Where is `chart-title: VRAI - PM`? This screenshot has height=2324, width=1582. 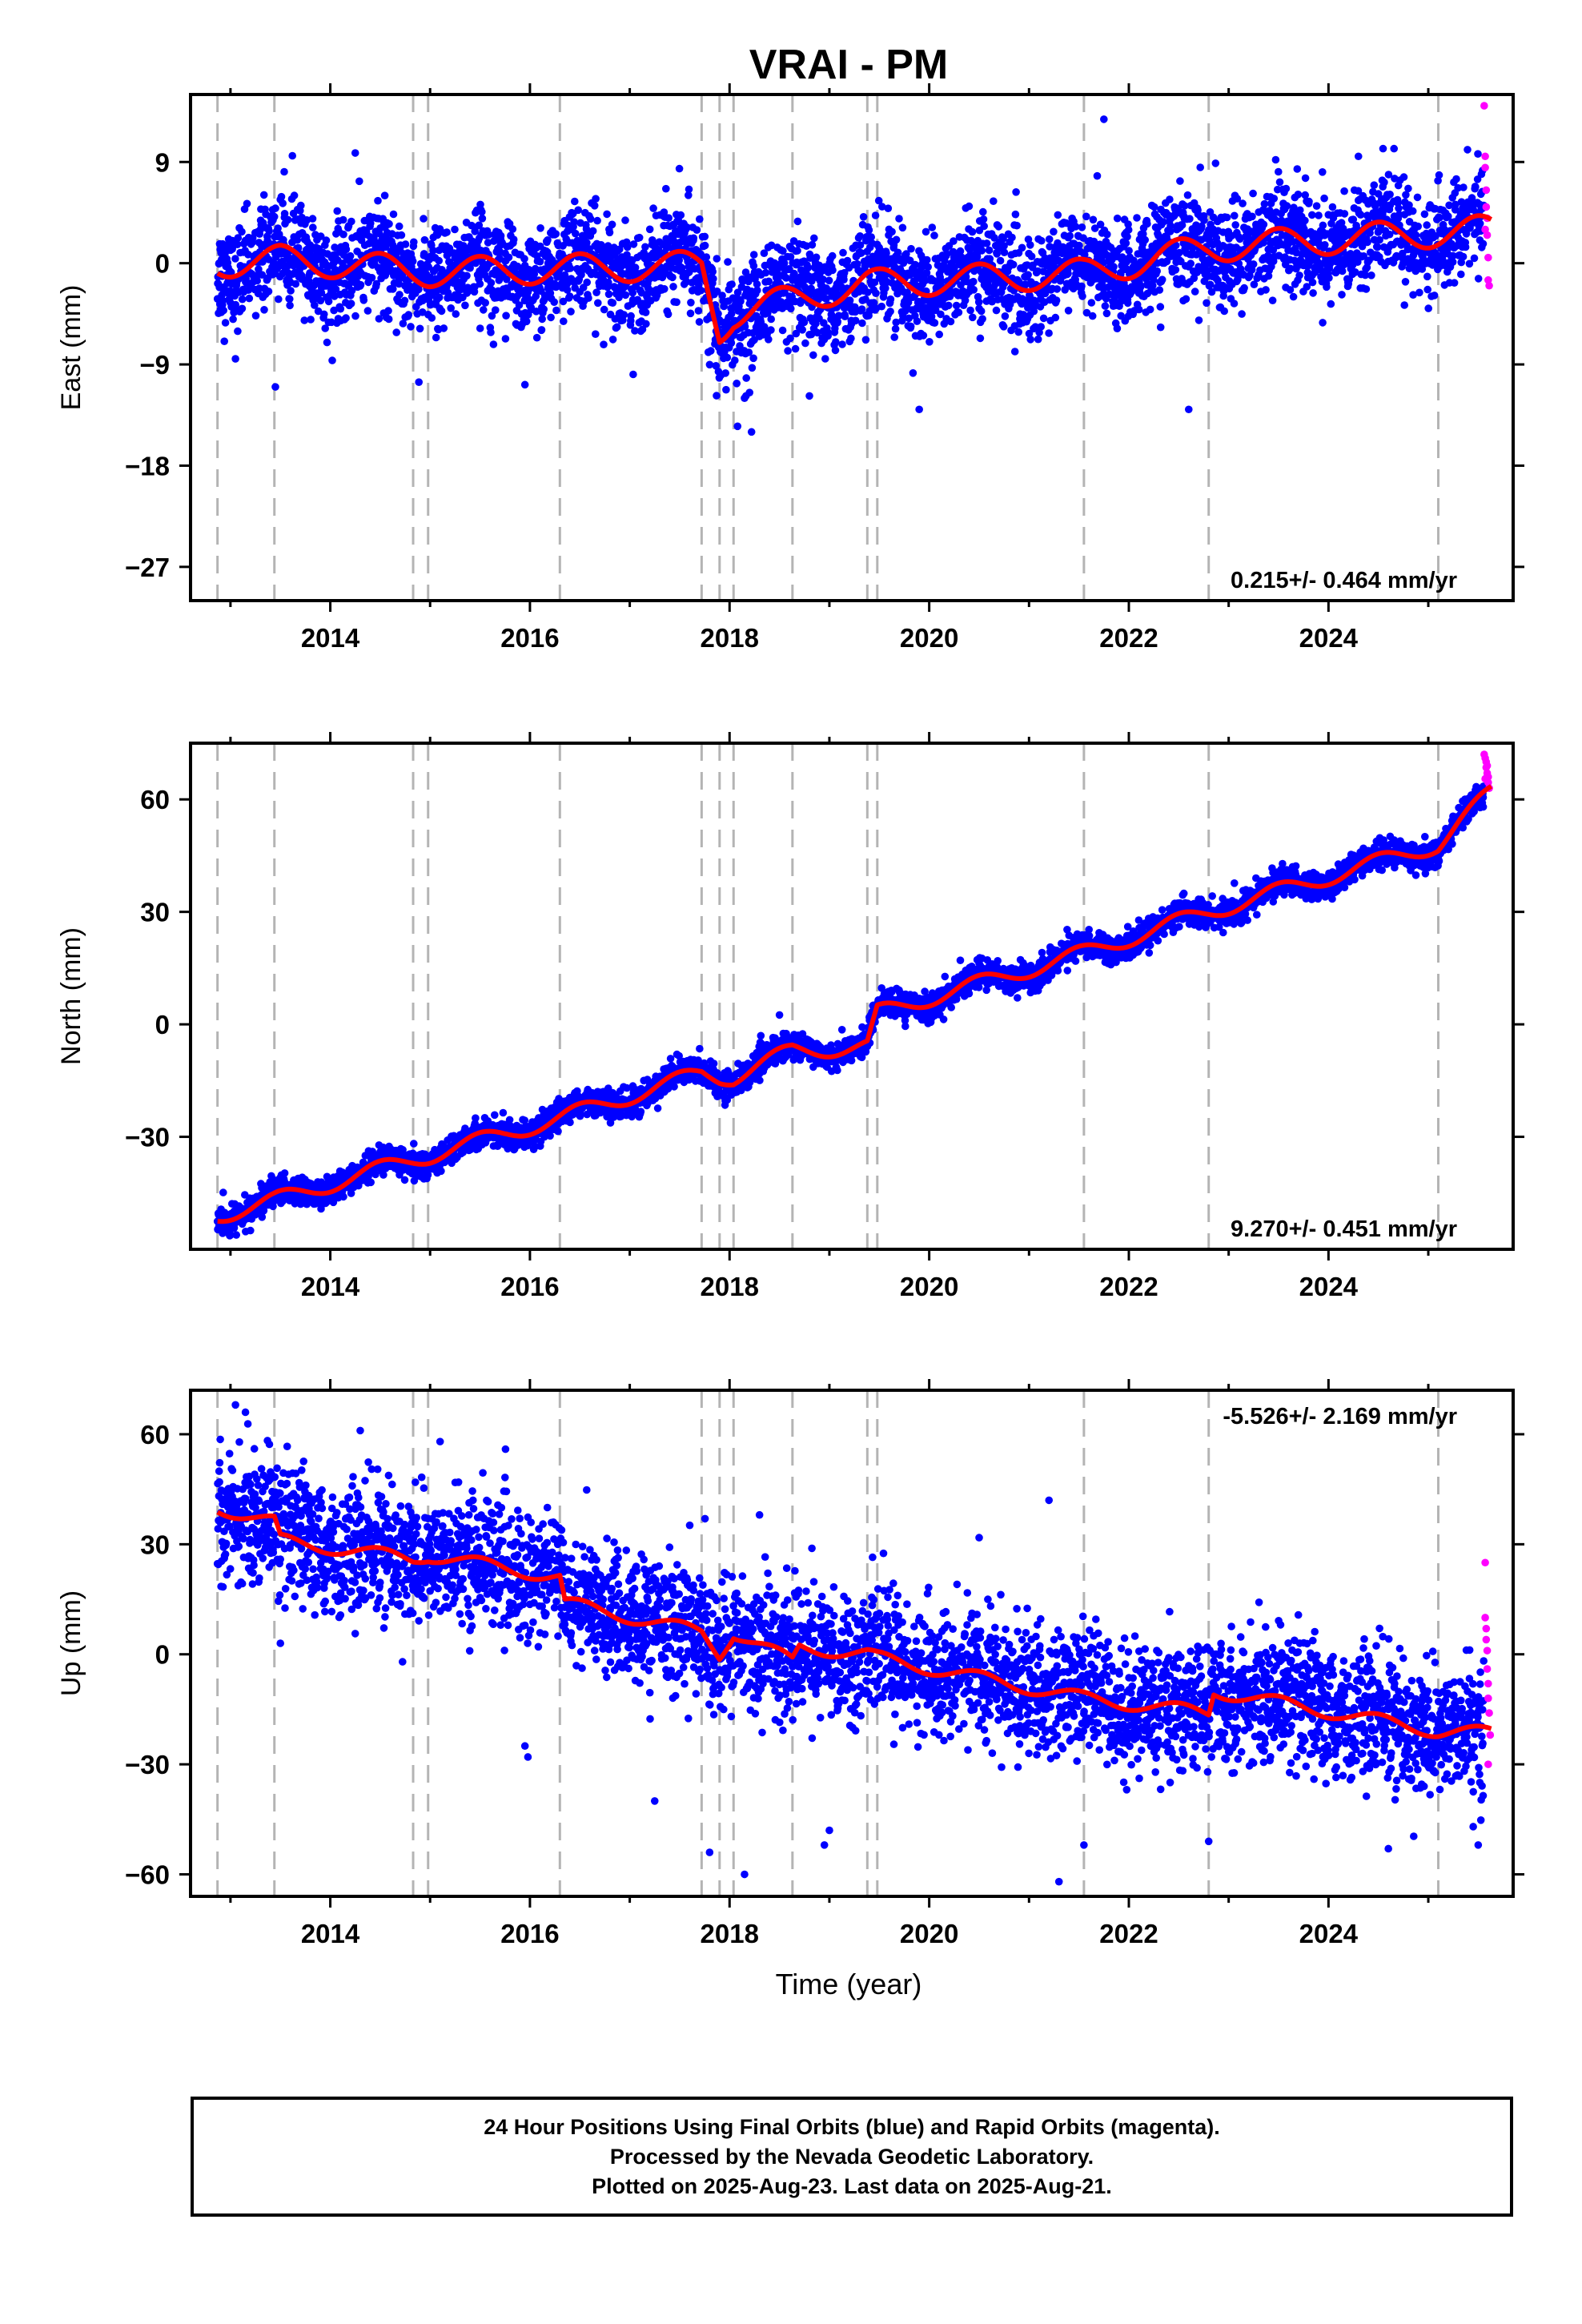 chart-title: VRAI - PM is located at coordinates (848, 65).